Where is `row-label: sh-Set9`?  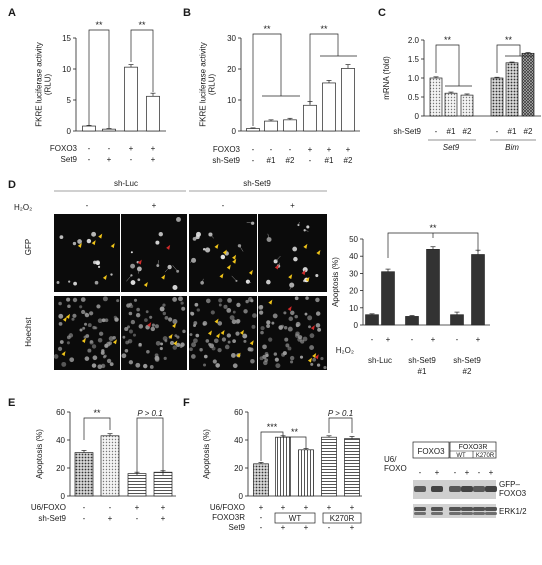 row-label: sh-Set9 is located at coordinates (407, 131).